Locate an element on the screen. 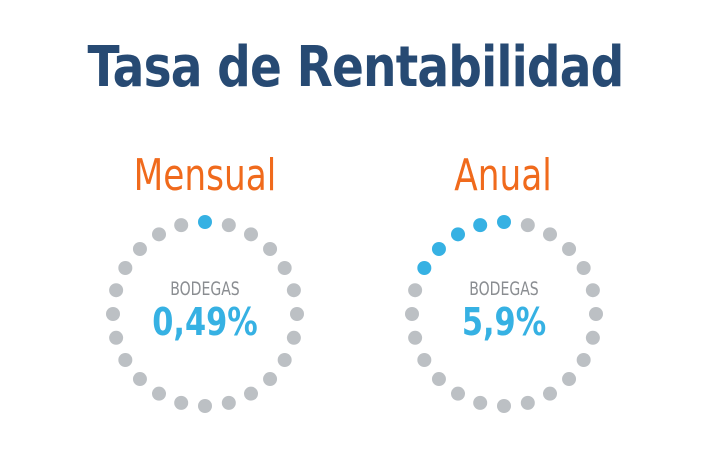 Image resolution: width=711 pixels, height=451 pixels. ring-value: 0,49% is located at coordinates (205, 322).